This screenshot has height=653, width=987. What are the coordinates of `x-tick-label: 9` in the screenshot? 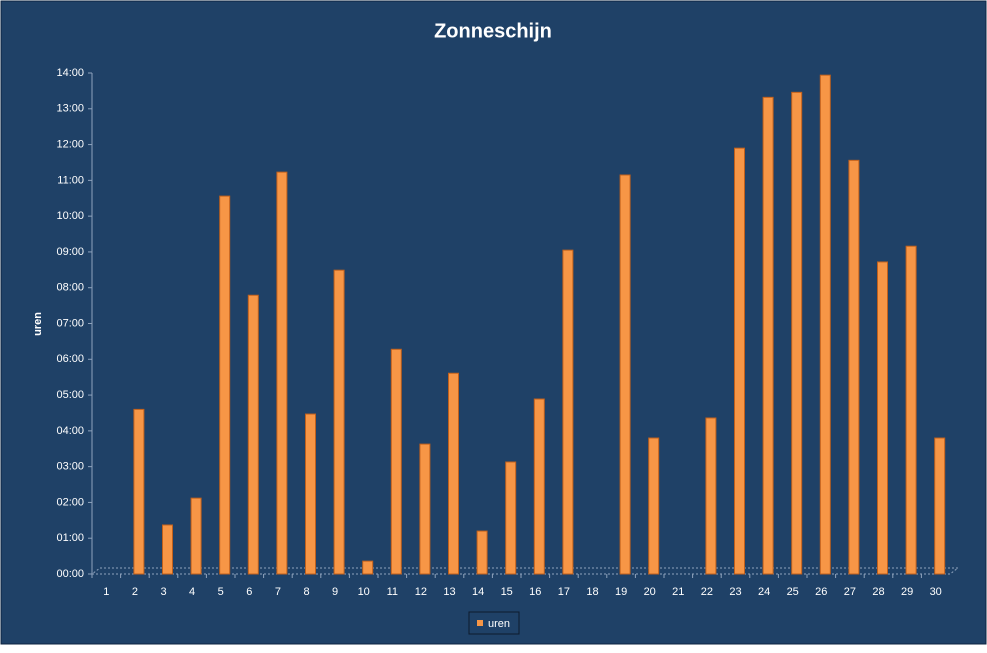 It's located at (335, 592).